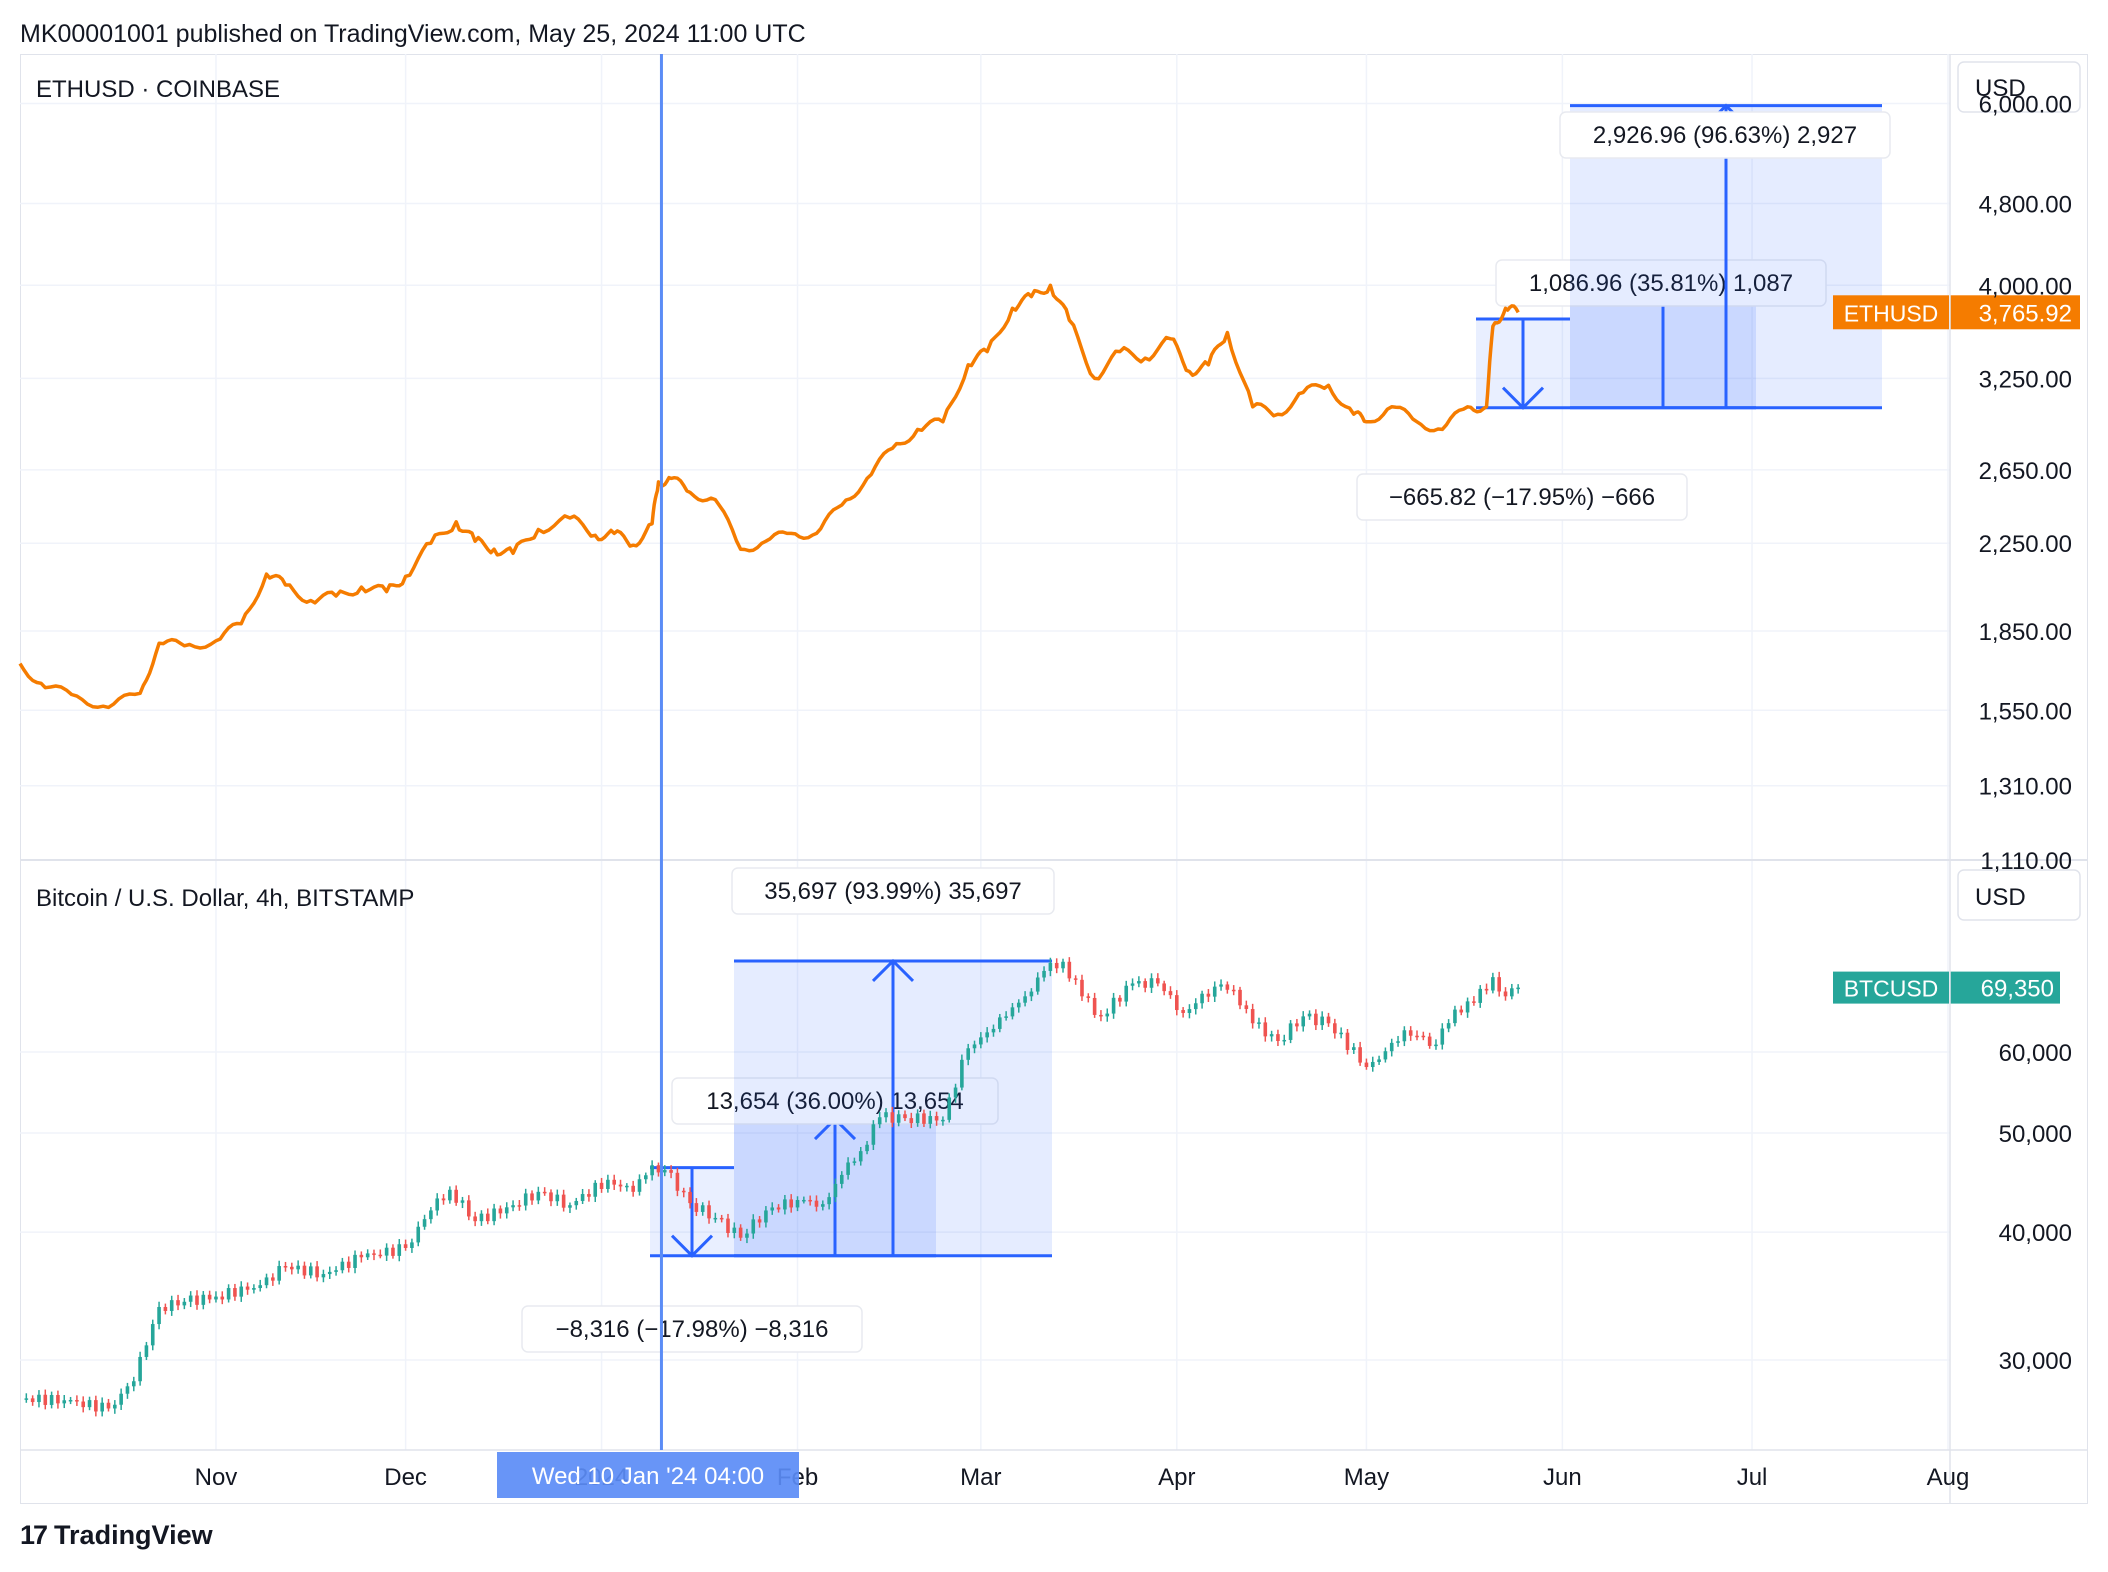 The height and width of the screenshot is (1572, 2108). I want to click on eth-drop-measure-label-box, so click(1522, 497).